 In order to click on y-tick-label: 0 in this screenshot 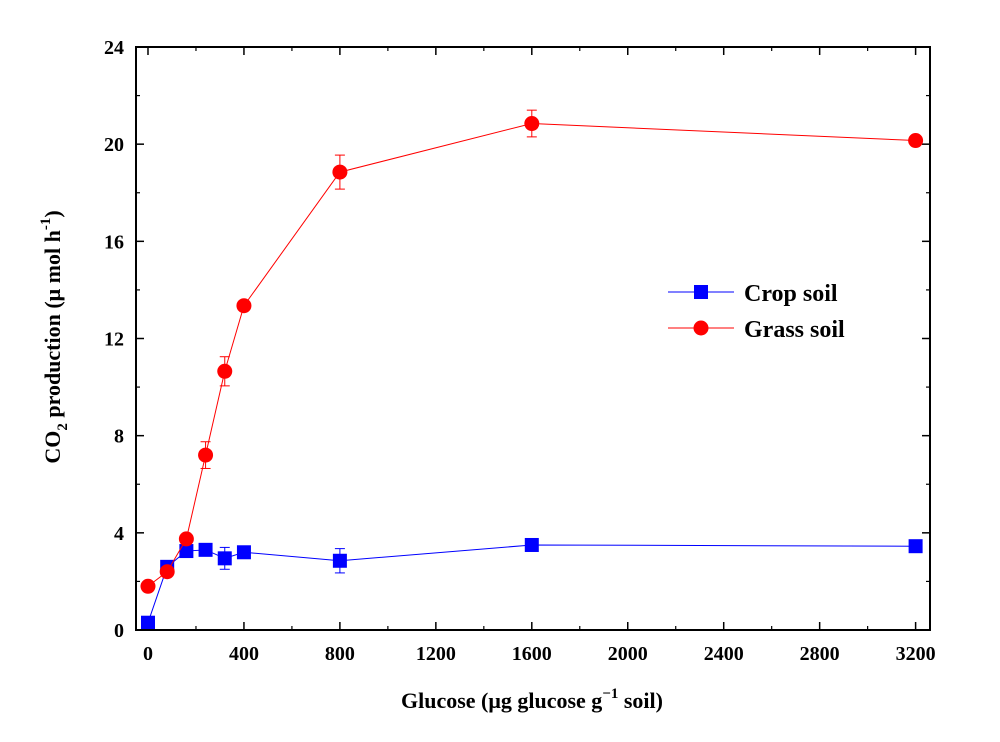, I will do `click(119, 631)`.